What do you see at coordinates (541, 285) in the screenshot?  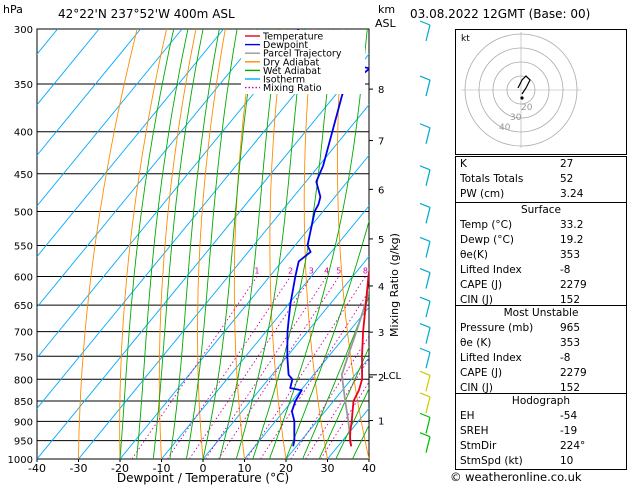 I see `surface-row: CAPE (J) 2279` at bounding box center [541, 285].